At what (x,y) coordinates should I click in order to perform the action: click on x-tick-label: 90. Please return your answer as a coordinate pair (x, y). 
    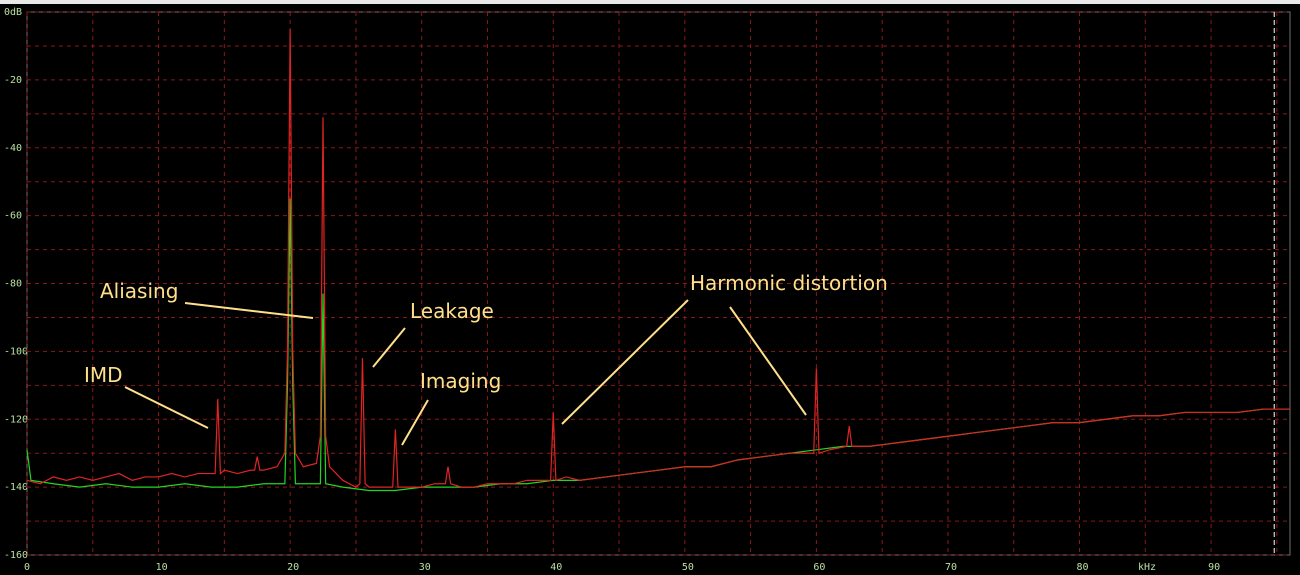
    Looking at the image, I should click on (1214, 567).